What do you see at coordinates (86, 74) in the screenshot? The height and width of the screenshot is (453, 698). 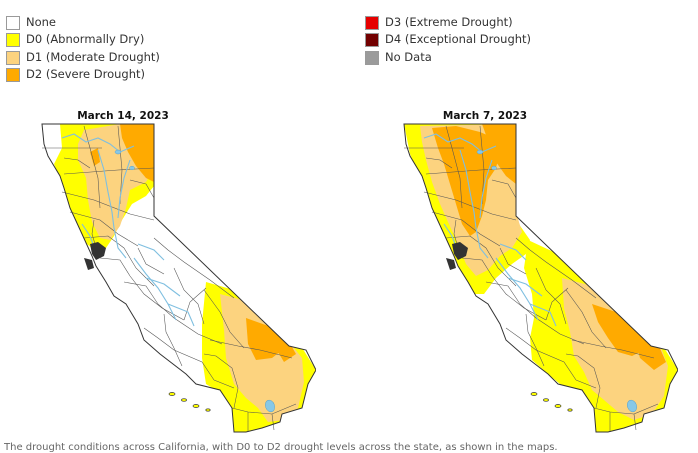 I see `legend-label-d2: D2 (Severe Drought)` at bounding box center [86, 74].